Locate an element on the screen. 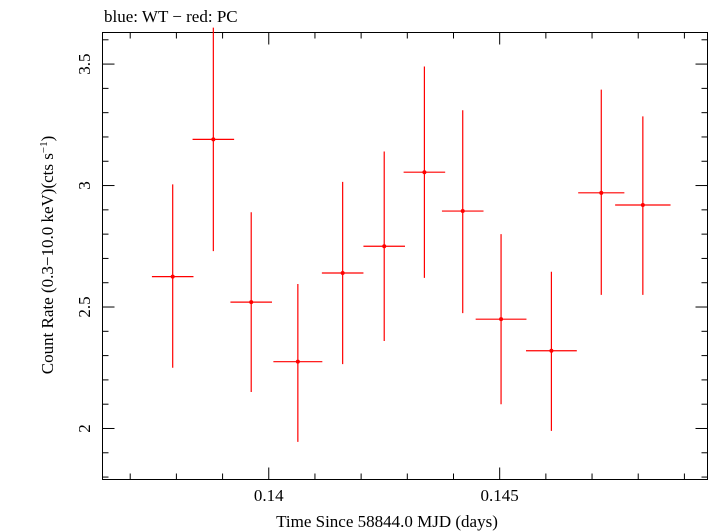  x-tick-labels: 0.14 0.145 is located at coordinates (386, 495).